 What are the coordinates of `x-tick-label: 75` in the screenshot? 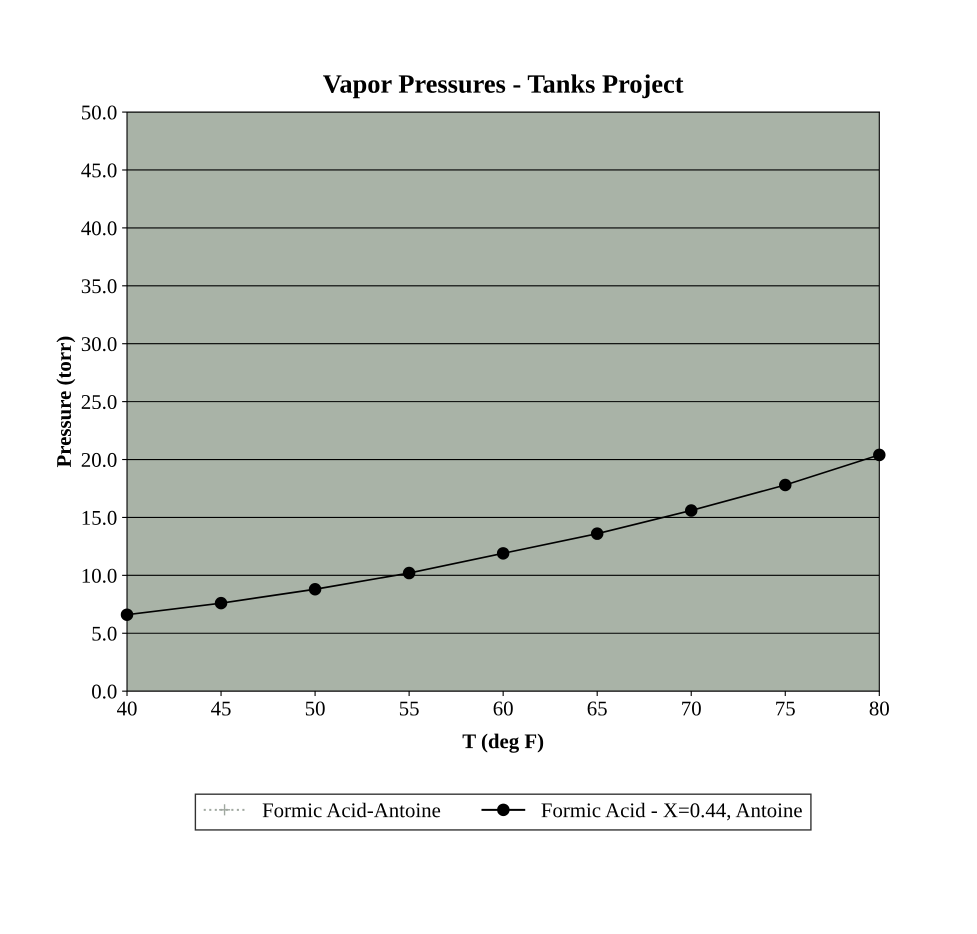 It's located at (785, 709).